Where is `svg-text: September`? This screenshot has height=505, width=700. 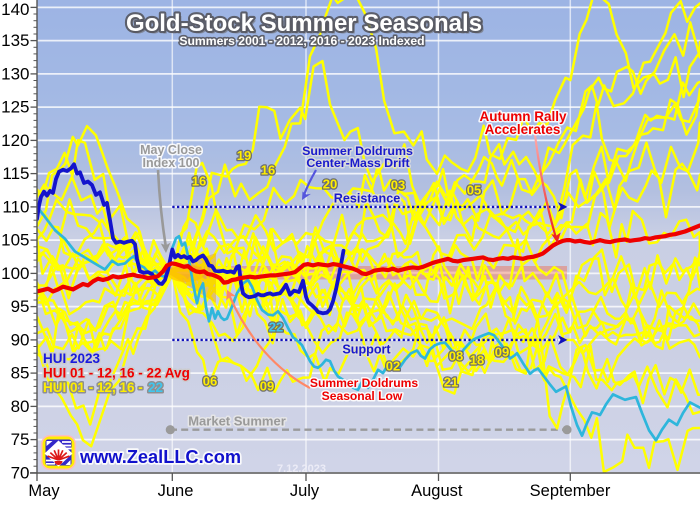 svg-text: September is located at coordinates (570, 491).